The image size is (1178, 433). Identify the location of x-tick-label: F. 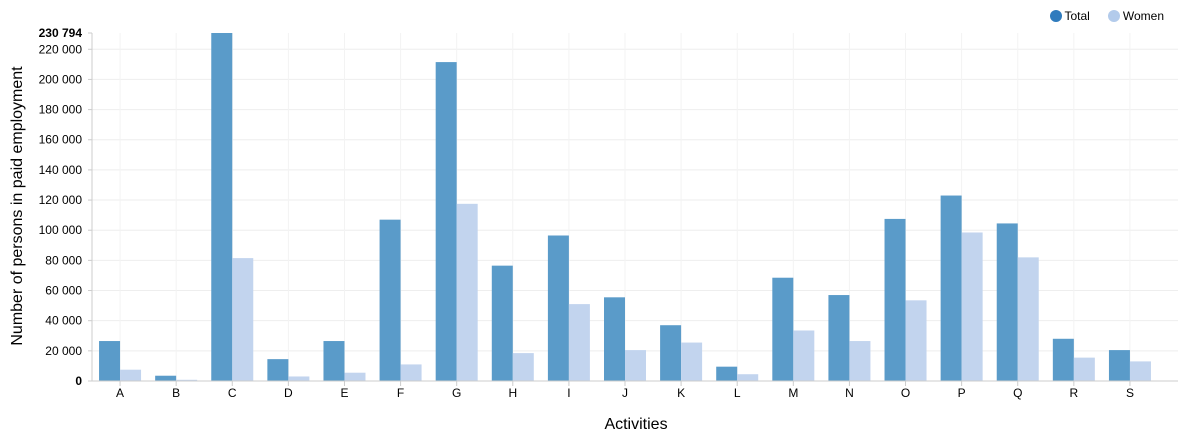
(400, 393).